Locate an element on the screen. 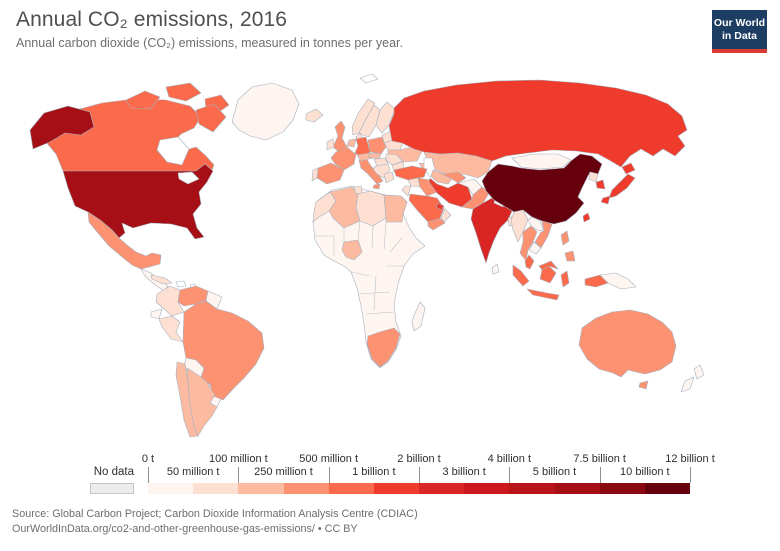  no-data-label: No data is located at coordinates (113, 472).